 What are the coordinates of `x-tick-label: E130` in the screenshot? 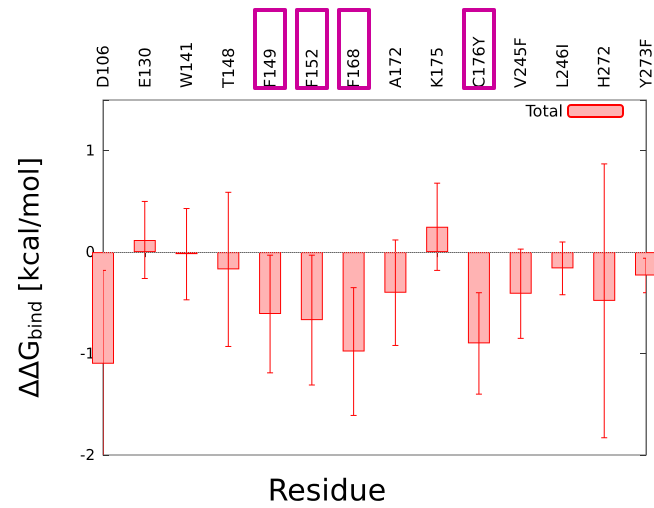 It's located at (144, 67).